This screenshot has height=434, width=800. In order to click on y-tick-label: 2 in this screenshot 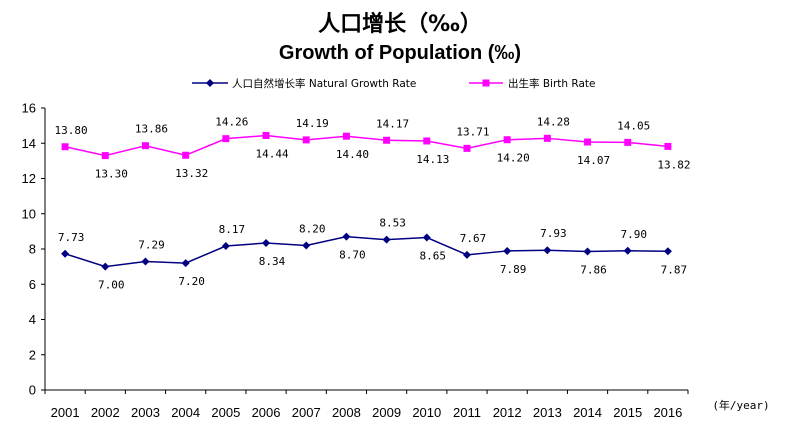, I will do `click(32, 354)`.